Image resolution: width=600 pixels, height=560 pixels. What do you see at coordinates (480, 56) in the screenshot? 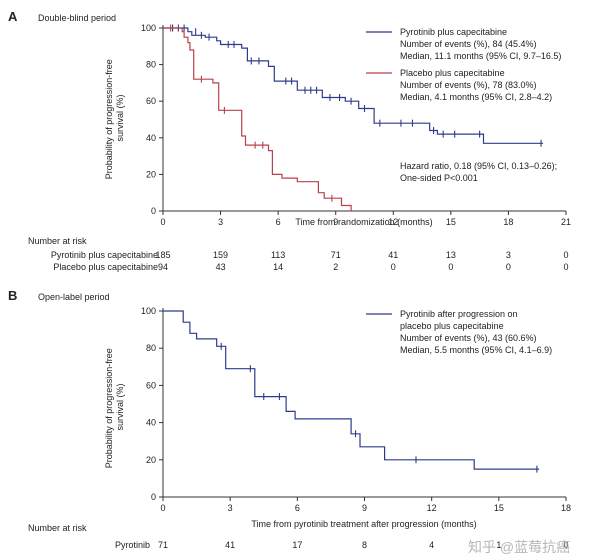
I see `legend-median-pyrotinib: Median, 11.1 months (95% CI, 9.7–16.5)` at bounding box center [480, 56].